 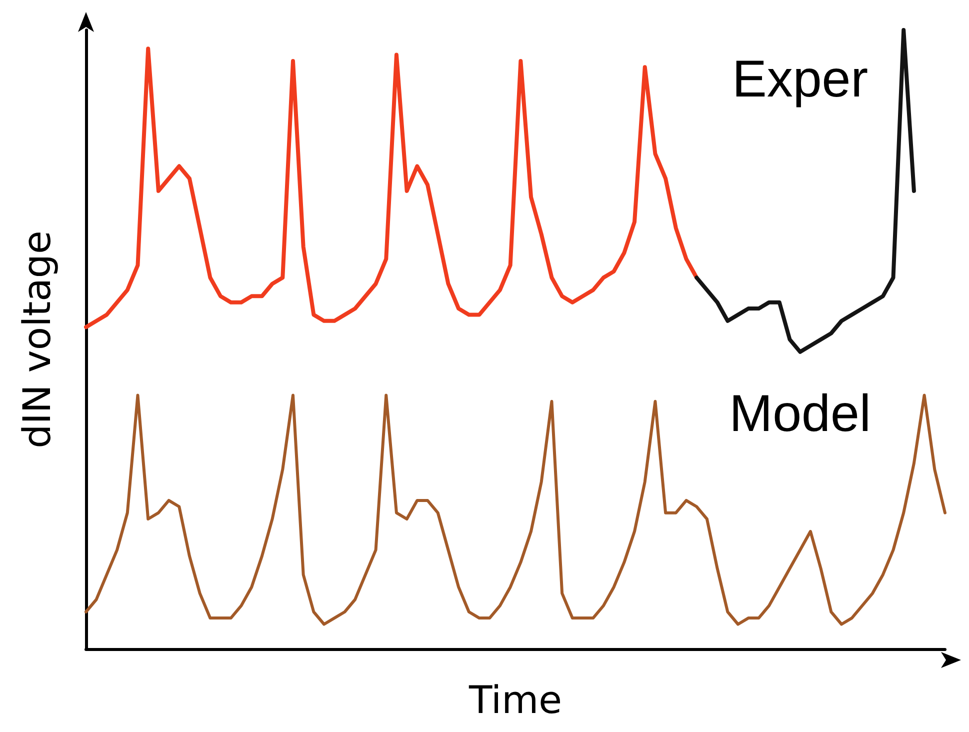 What do you see at coordinates (800, 79) in the screenshot?
I see `series-label: Exper` at bounding box center [800, 79].